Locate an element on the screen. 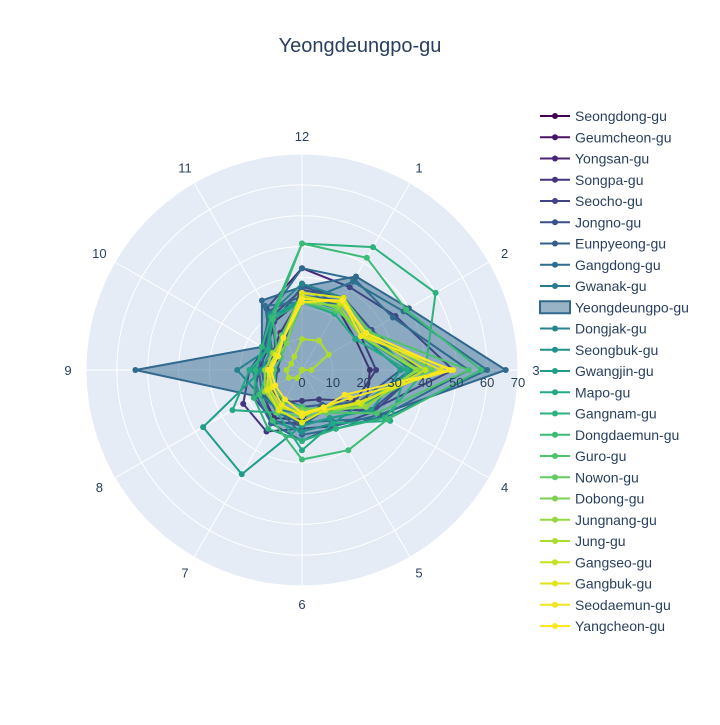 Image resolution: width=720 pixels, height=725 pixels. legend-item: Gangnam-gu is located at coordinates (598, 414).